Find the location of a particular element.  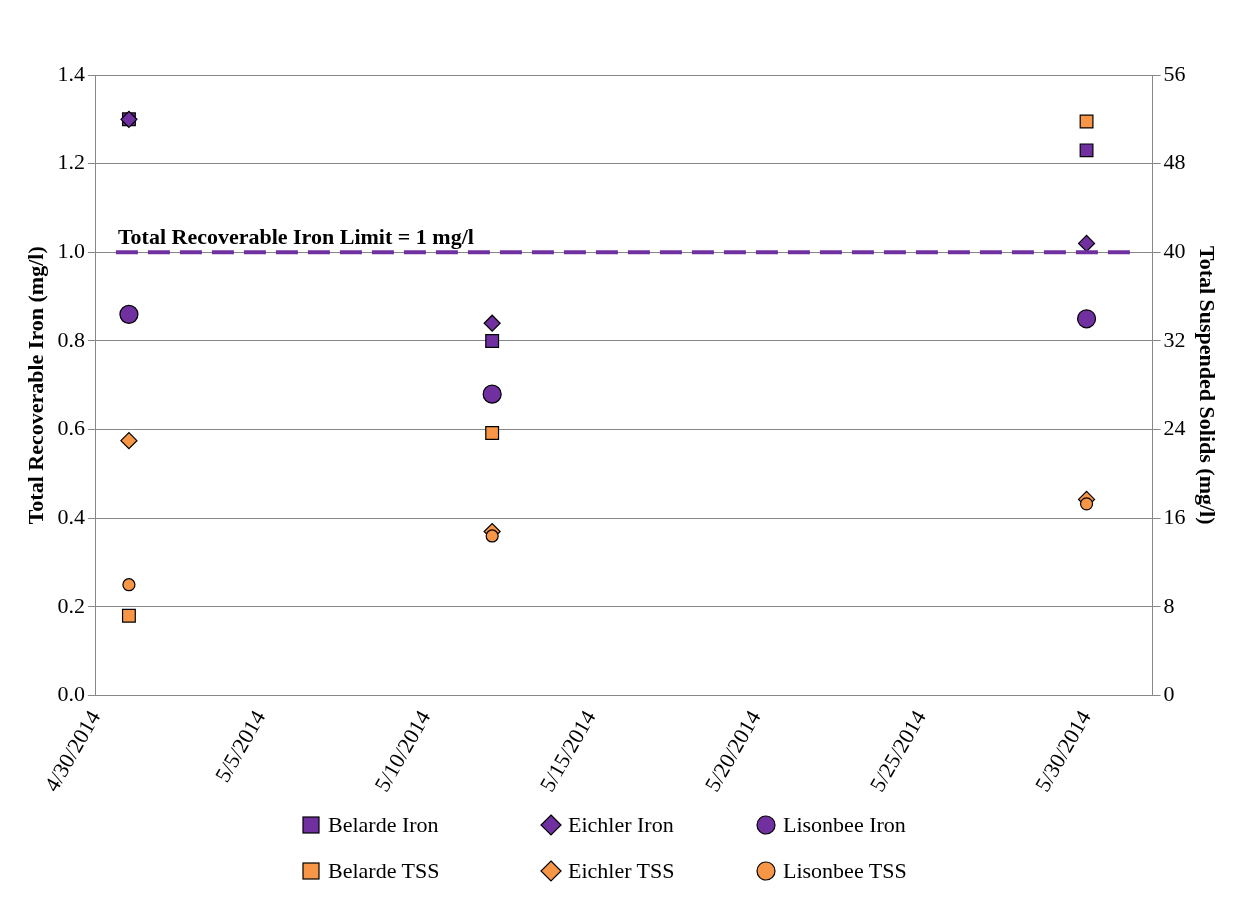

y2-tick-label: 8 is located at coordinates (1169, 605).